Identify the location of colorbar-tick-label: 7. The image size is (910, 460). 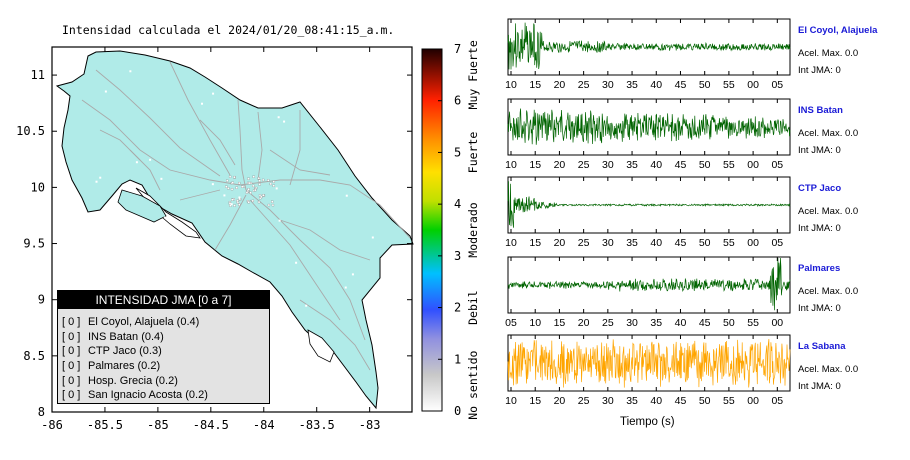
(457, 49).